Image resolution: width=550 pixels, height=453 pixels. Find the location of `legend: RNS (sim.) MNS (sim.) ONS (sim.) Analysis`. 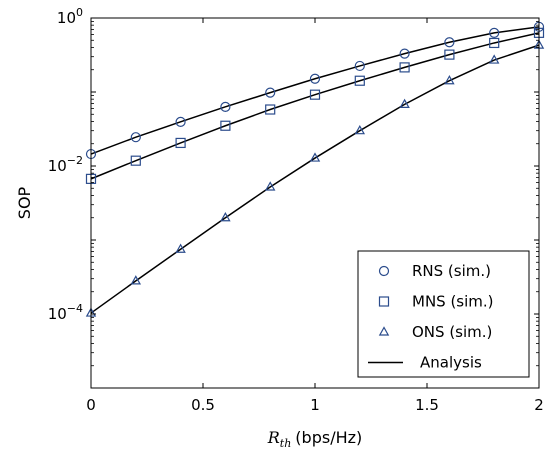

legend: RNS (sim.) MNS (sim.) ONS (sim.) Analysis is located at coordinates (443, 314).